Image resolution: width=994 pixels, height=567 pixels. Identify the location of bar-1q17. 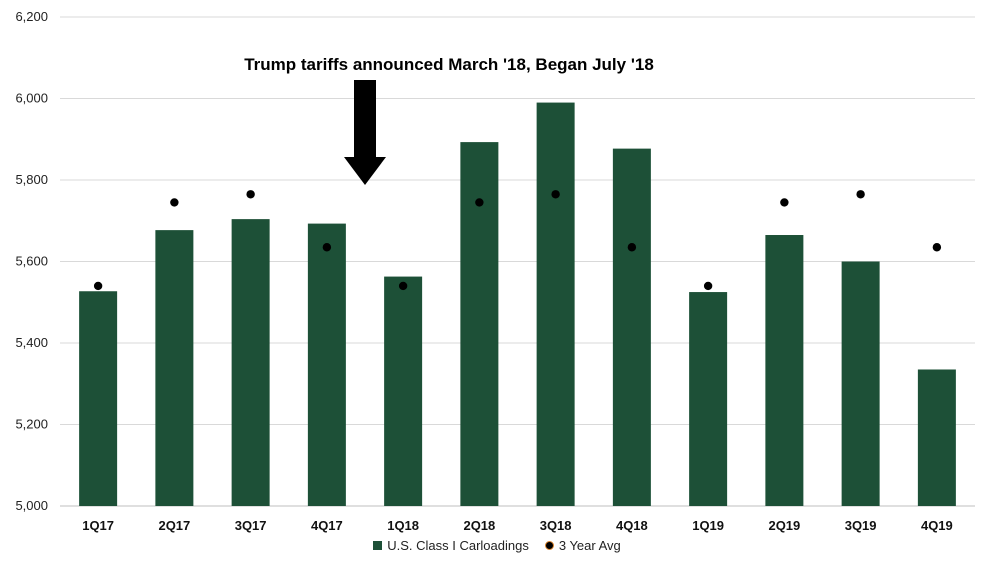
(98, 398).